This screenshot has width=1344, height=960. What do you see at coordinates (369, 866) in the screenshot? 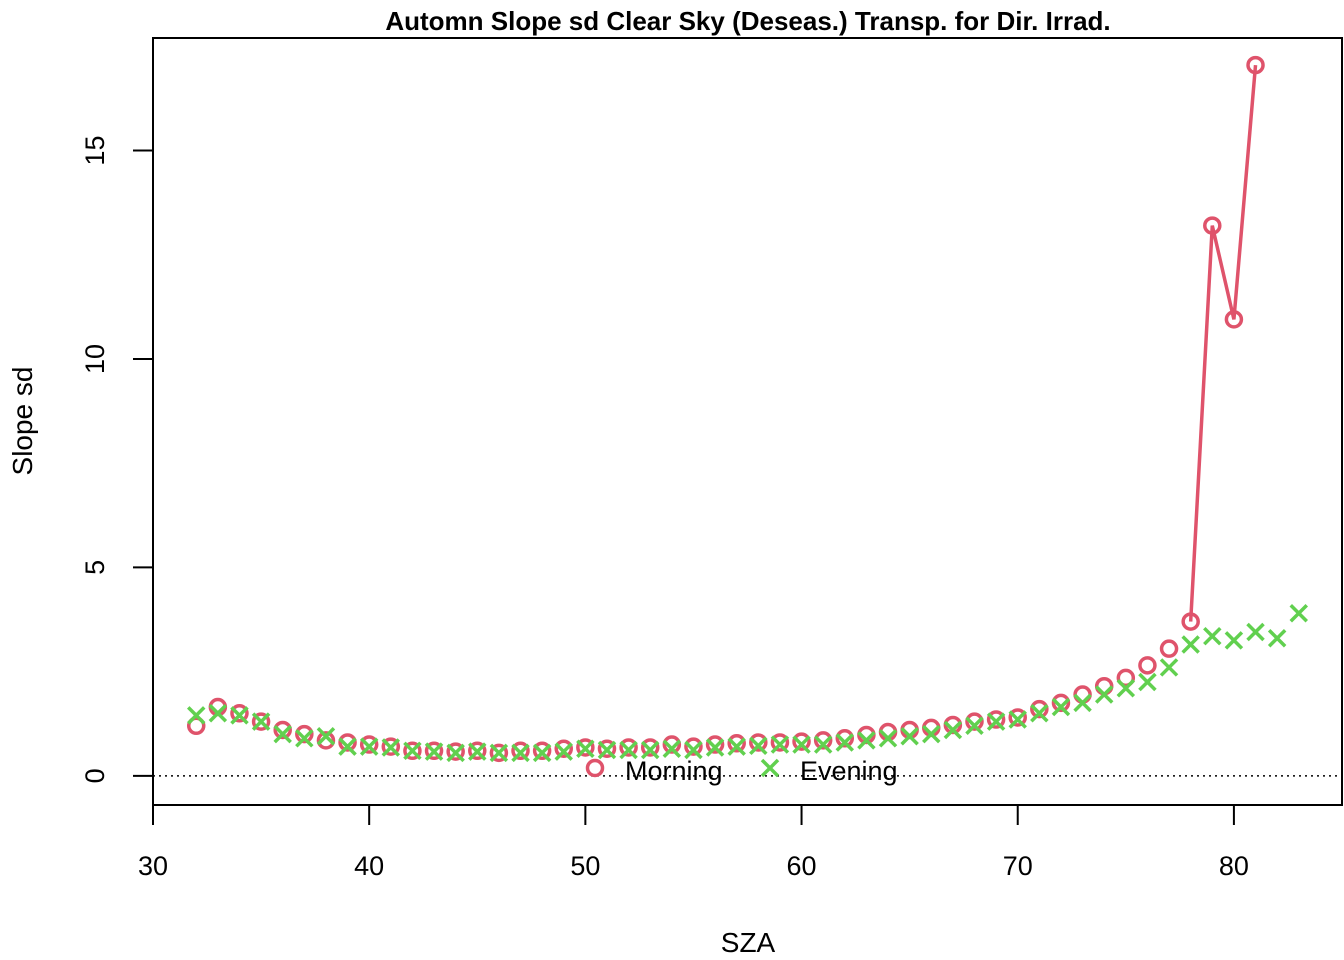
I see `x-tick-label: 40` at bounding box center [369, 866].